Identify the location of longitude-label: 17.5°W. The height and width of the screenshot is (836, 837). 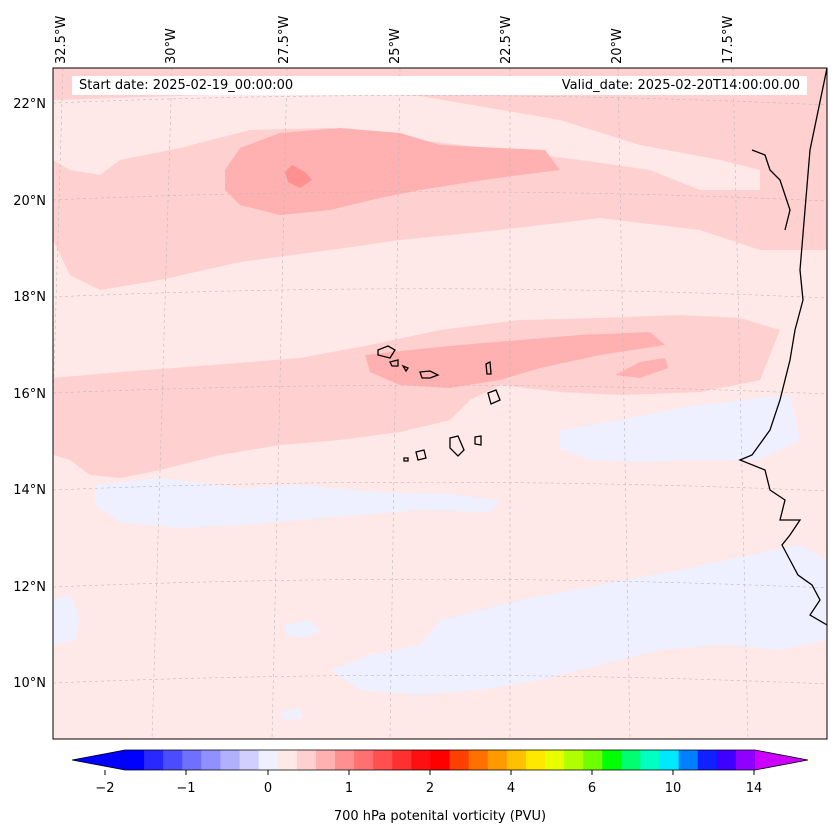
(728, 39).